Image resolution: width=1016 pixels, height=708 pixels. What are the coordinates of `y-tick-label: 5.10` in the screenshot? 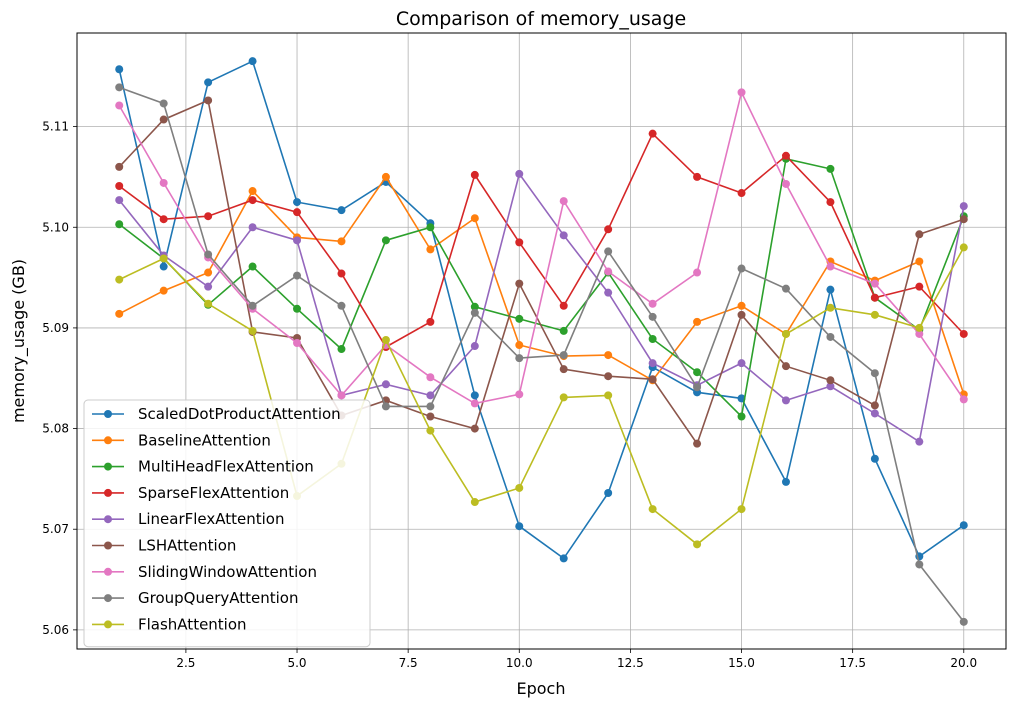 It's located at (55, 227).